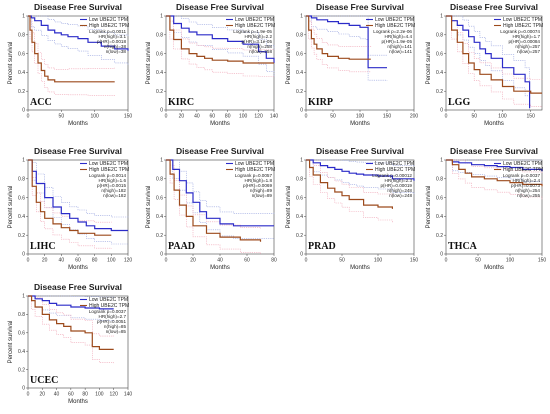 Image resolution: width=550 pixels, height=414 pixels. I want to click on cancer-type-label: LGG, so click(459, 102).